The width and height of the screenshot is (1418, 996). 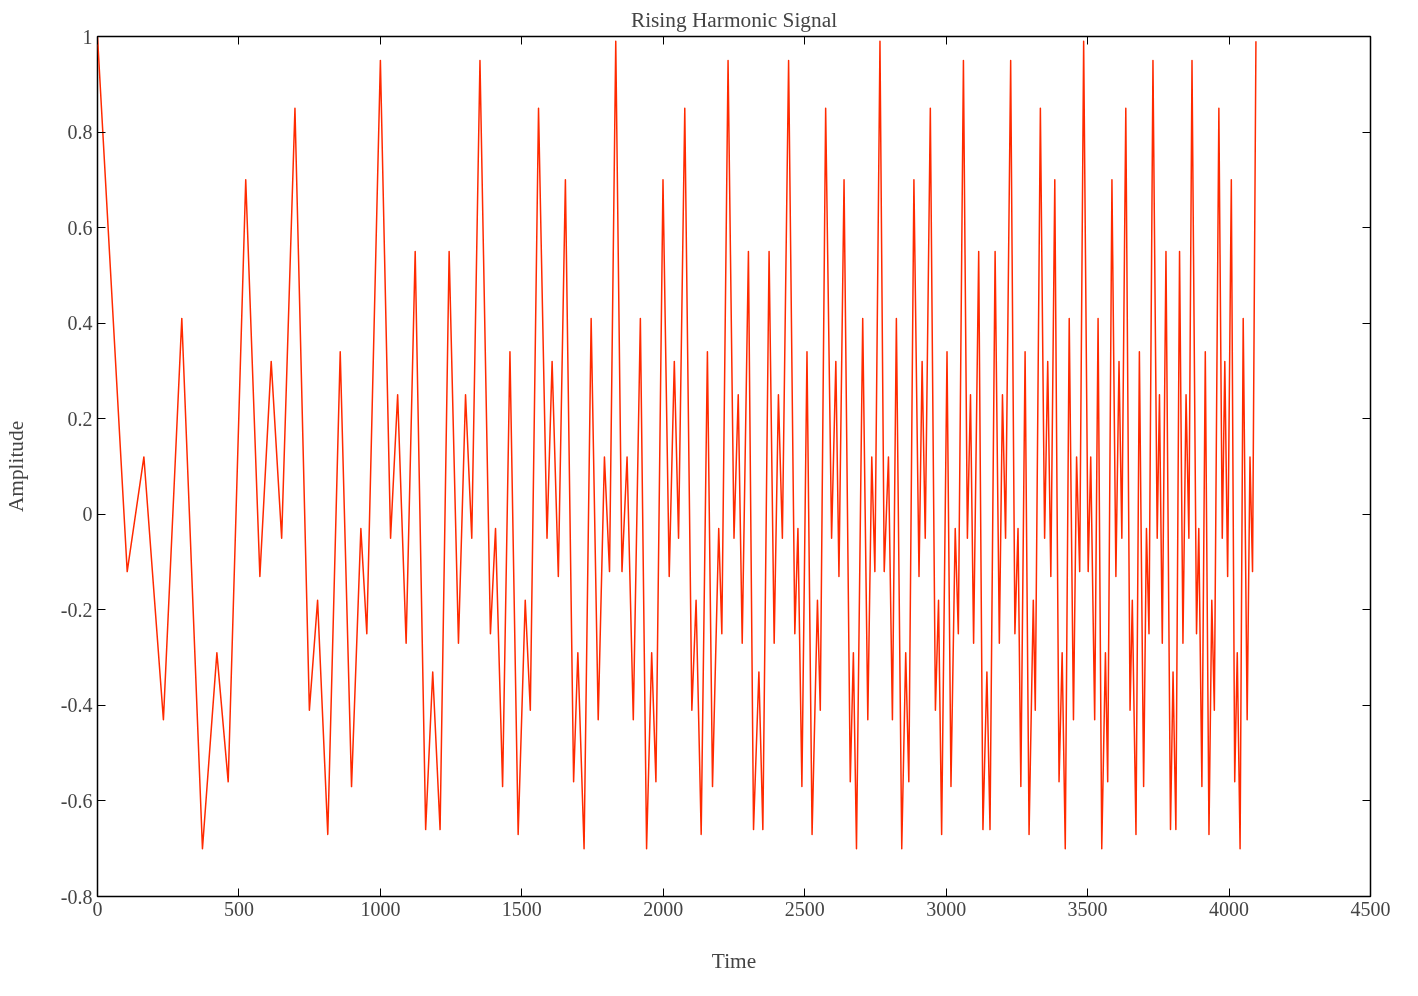 What do you see at coordinates (663, 908) in the screenshot?
I see `x-tick-label: 2000` at bounding box center [663, 908].